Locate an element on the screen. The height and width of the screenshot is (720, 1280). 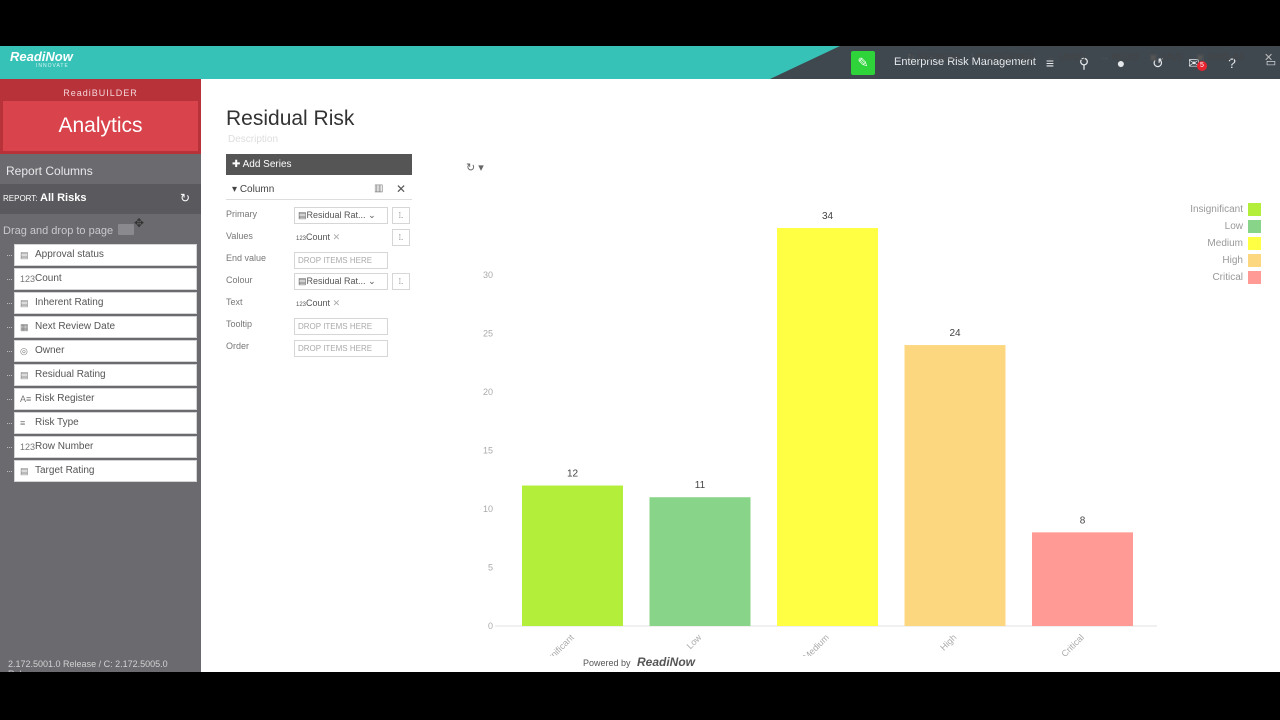
legend-label: Critical is located at coordinates (1227, 277).